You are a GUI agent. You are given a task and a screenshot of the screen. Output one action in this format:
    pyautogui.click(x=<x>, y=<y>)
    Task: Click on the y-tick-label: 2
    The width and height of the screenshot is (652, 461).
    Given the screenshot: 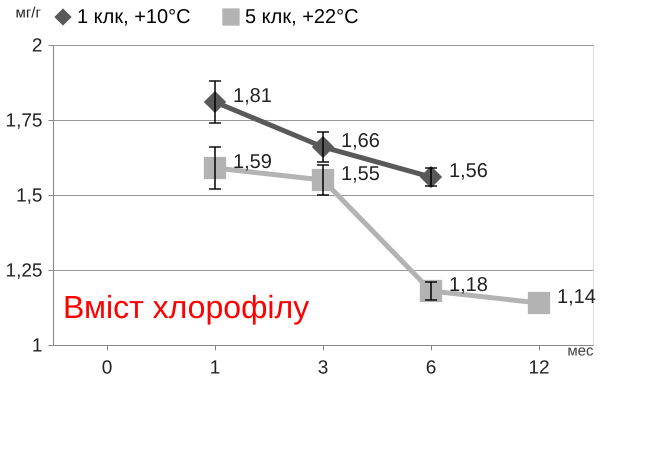 What is the action you would take?
    pyautogui.click(x=37, y=46)
    